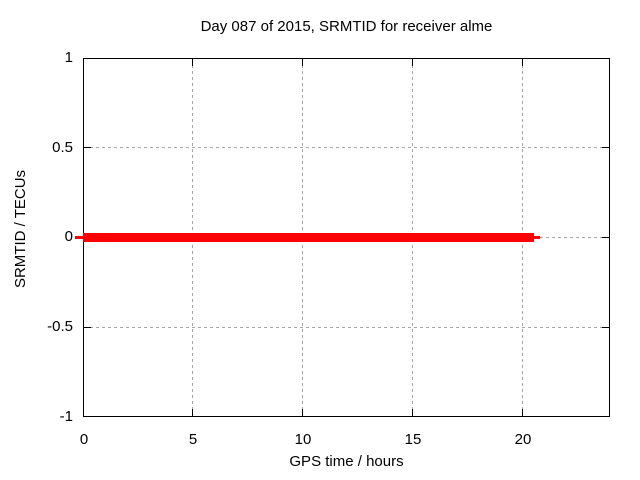  Describe the element at coordinates (87, 327) in the screenshot. I see `tickmark-y--0.5-left` at that location.